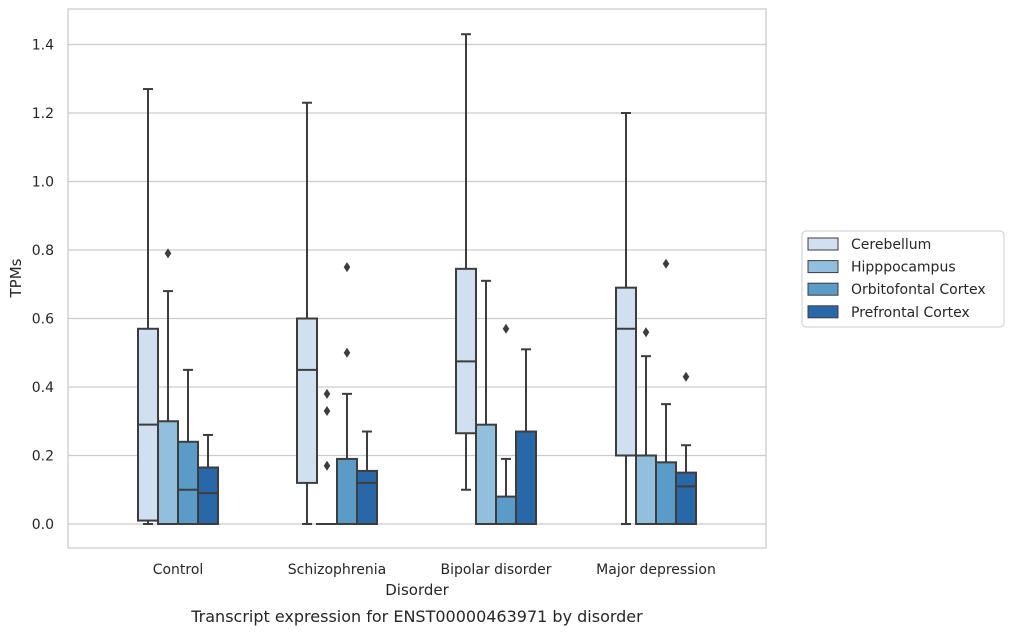 The image size is (1014, 634). What do you see at coordinates (43, 388) in the screenshot?
I see `y-tick-label: 0.4` at bounding box center [43, 388].